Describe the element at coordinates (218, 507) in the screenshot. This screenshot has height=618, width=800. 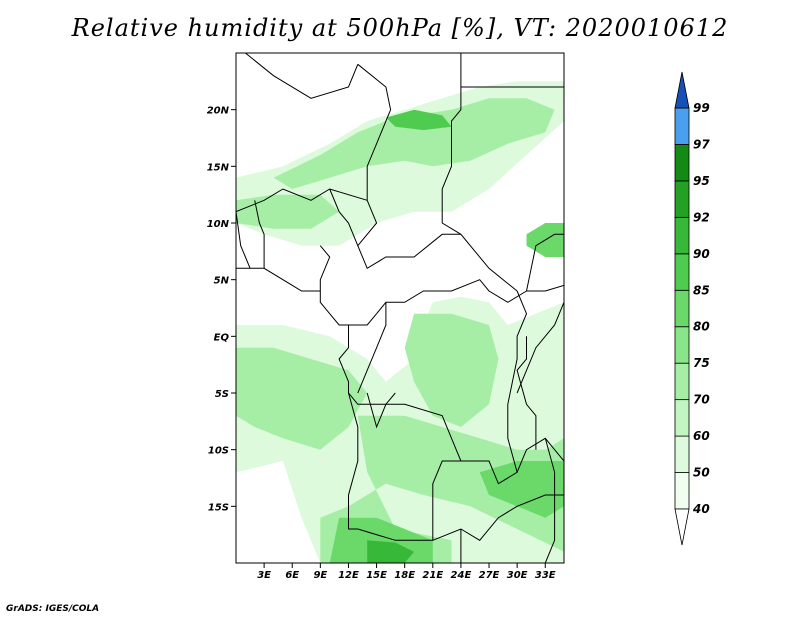
I see `y-tick-label: 15S` at that location.